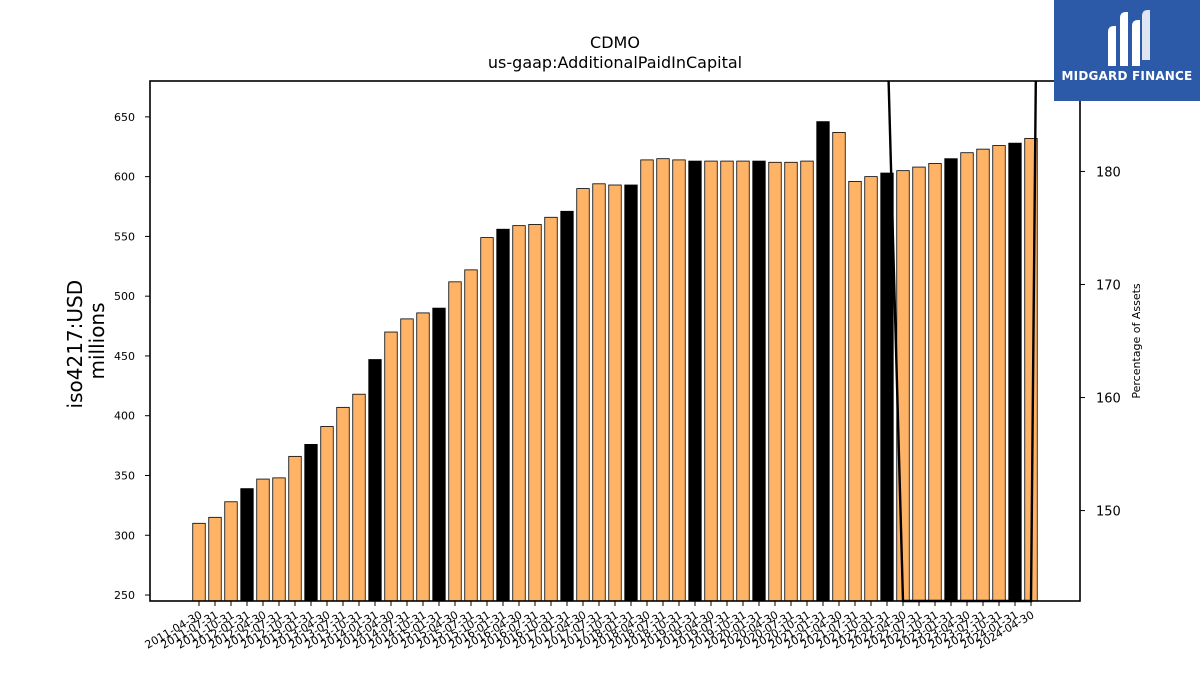  Describe the element at coordinates (1108, 399) in the screenshot. I see `y2-tick-label: 160` at that location.